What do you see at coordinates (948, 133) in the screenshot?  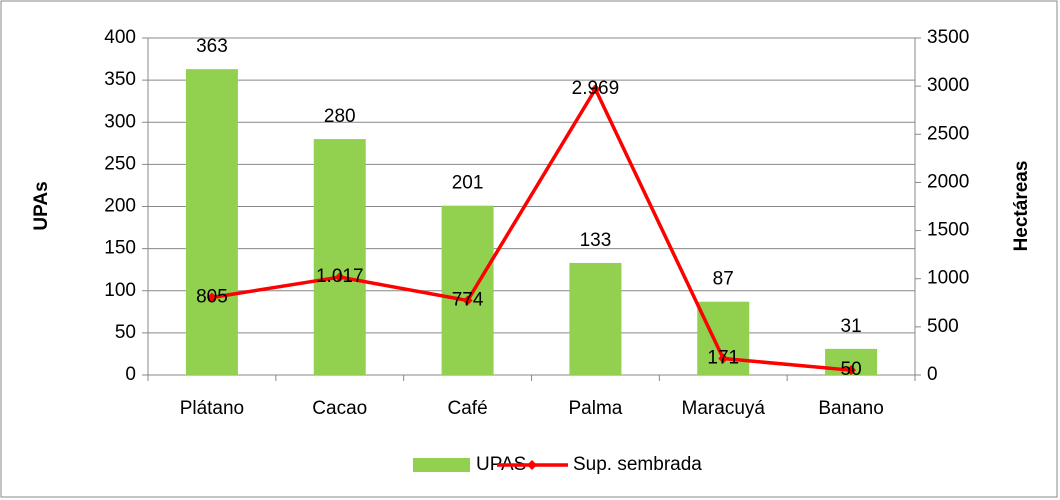 I see `y2-tick-label: 2500` at bounding box center [948, 133].